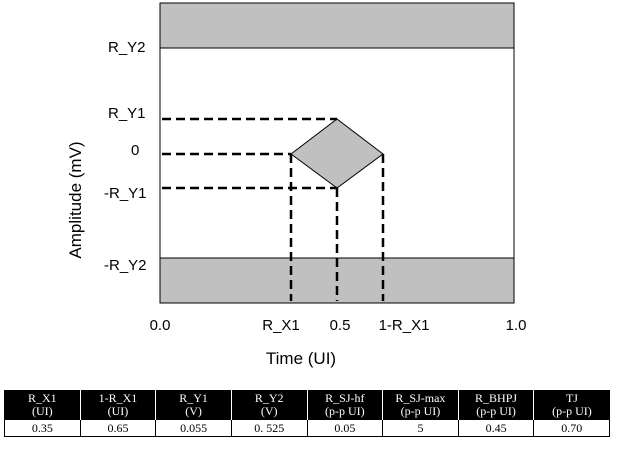 The image size is (625, 456). I want to click on table-cell-r-bhpj: 0.45, so click(496, 428).